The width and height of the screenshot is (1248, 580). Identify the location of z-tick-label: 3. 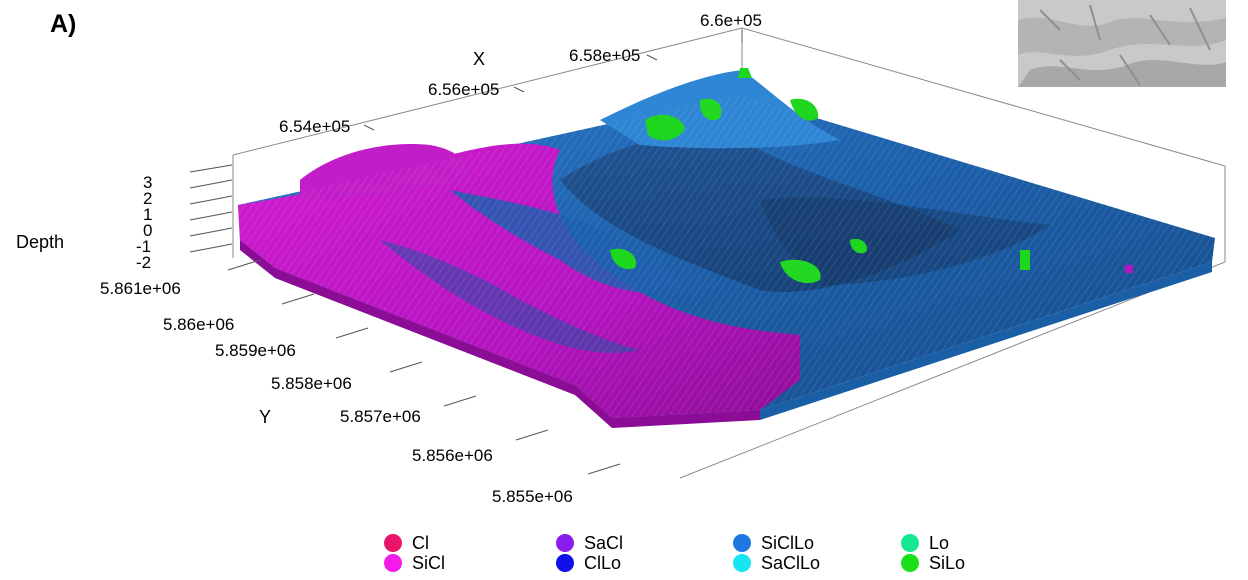
(147, 182).